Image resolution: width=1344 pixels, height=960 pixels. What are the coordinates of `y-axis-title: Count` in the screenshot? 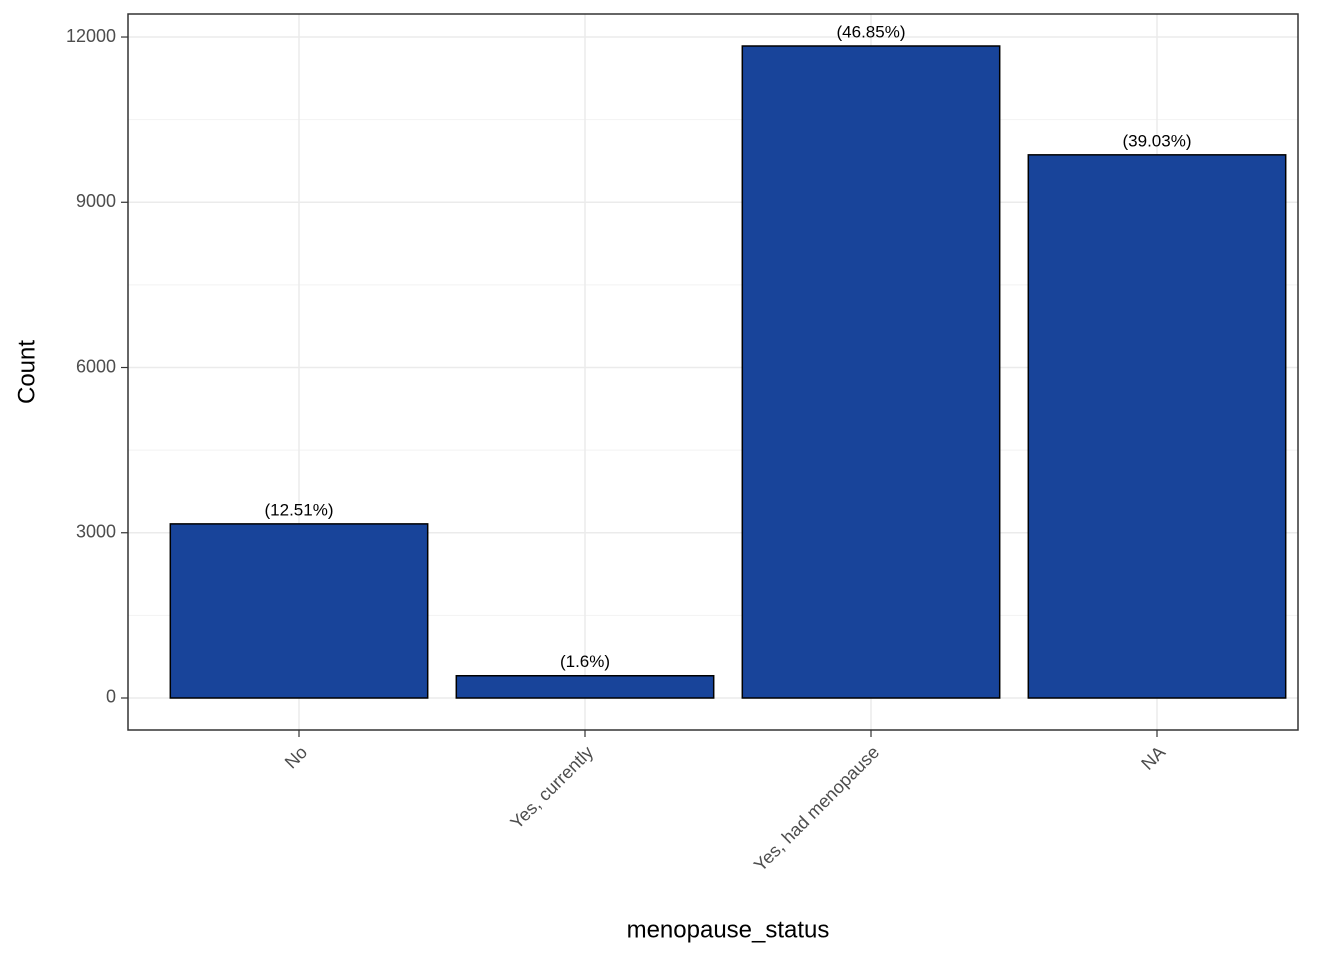 It's located at (26, 372).